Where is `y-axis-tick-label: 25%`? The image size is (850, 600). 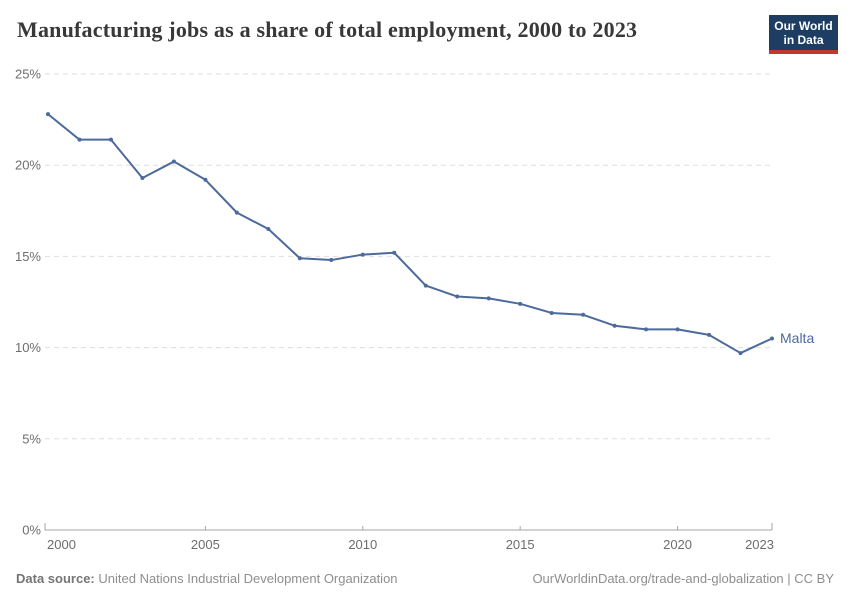 y-axis-tick-label: 25% is located at coordinates (28, 74).